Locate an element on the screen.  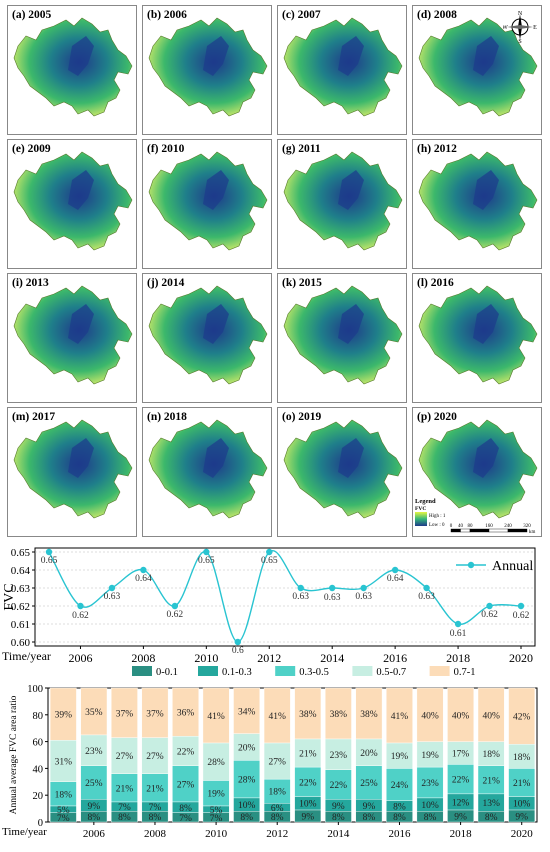
bar-segment-label: 38% is located at coordinates (339, 715).